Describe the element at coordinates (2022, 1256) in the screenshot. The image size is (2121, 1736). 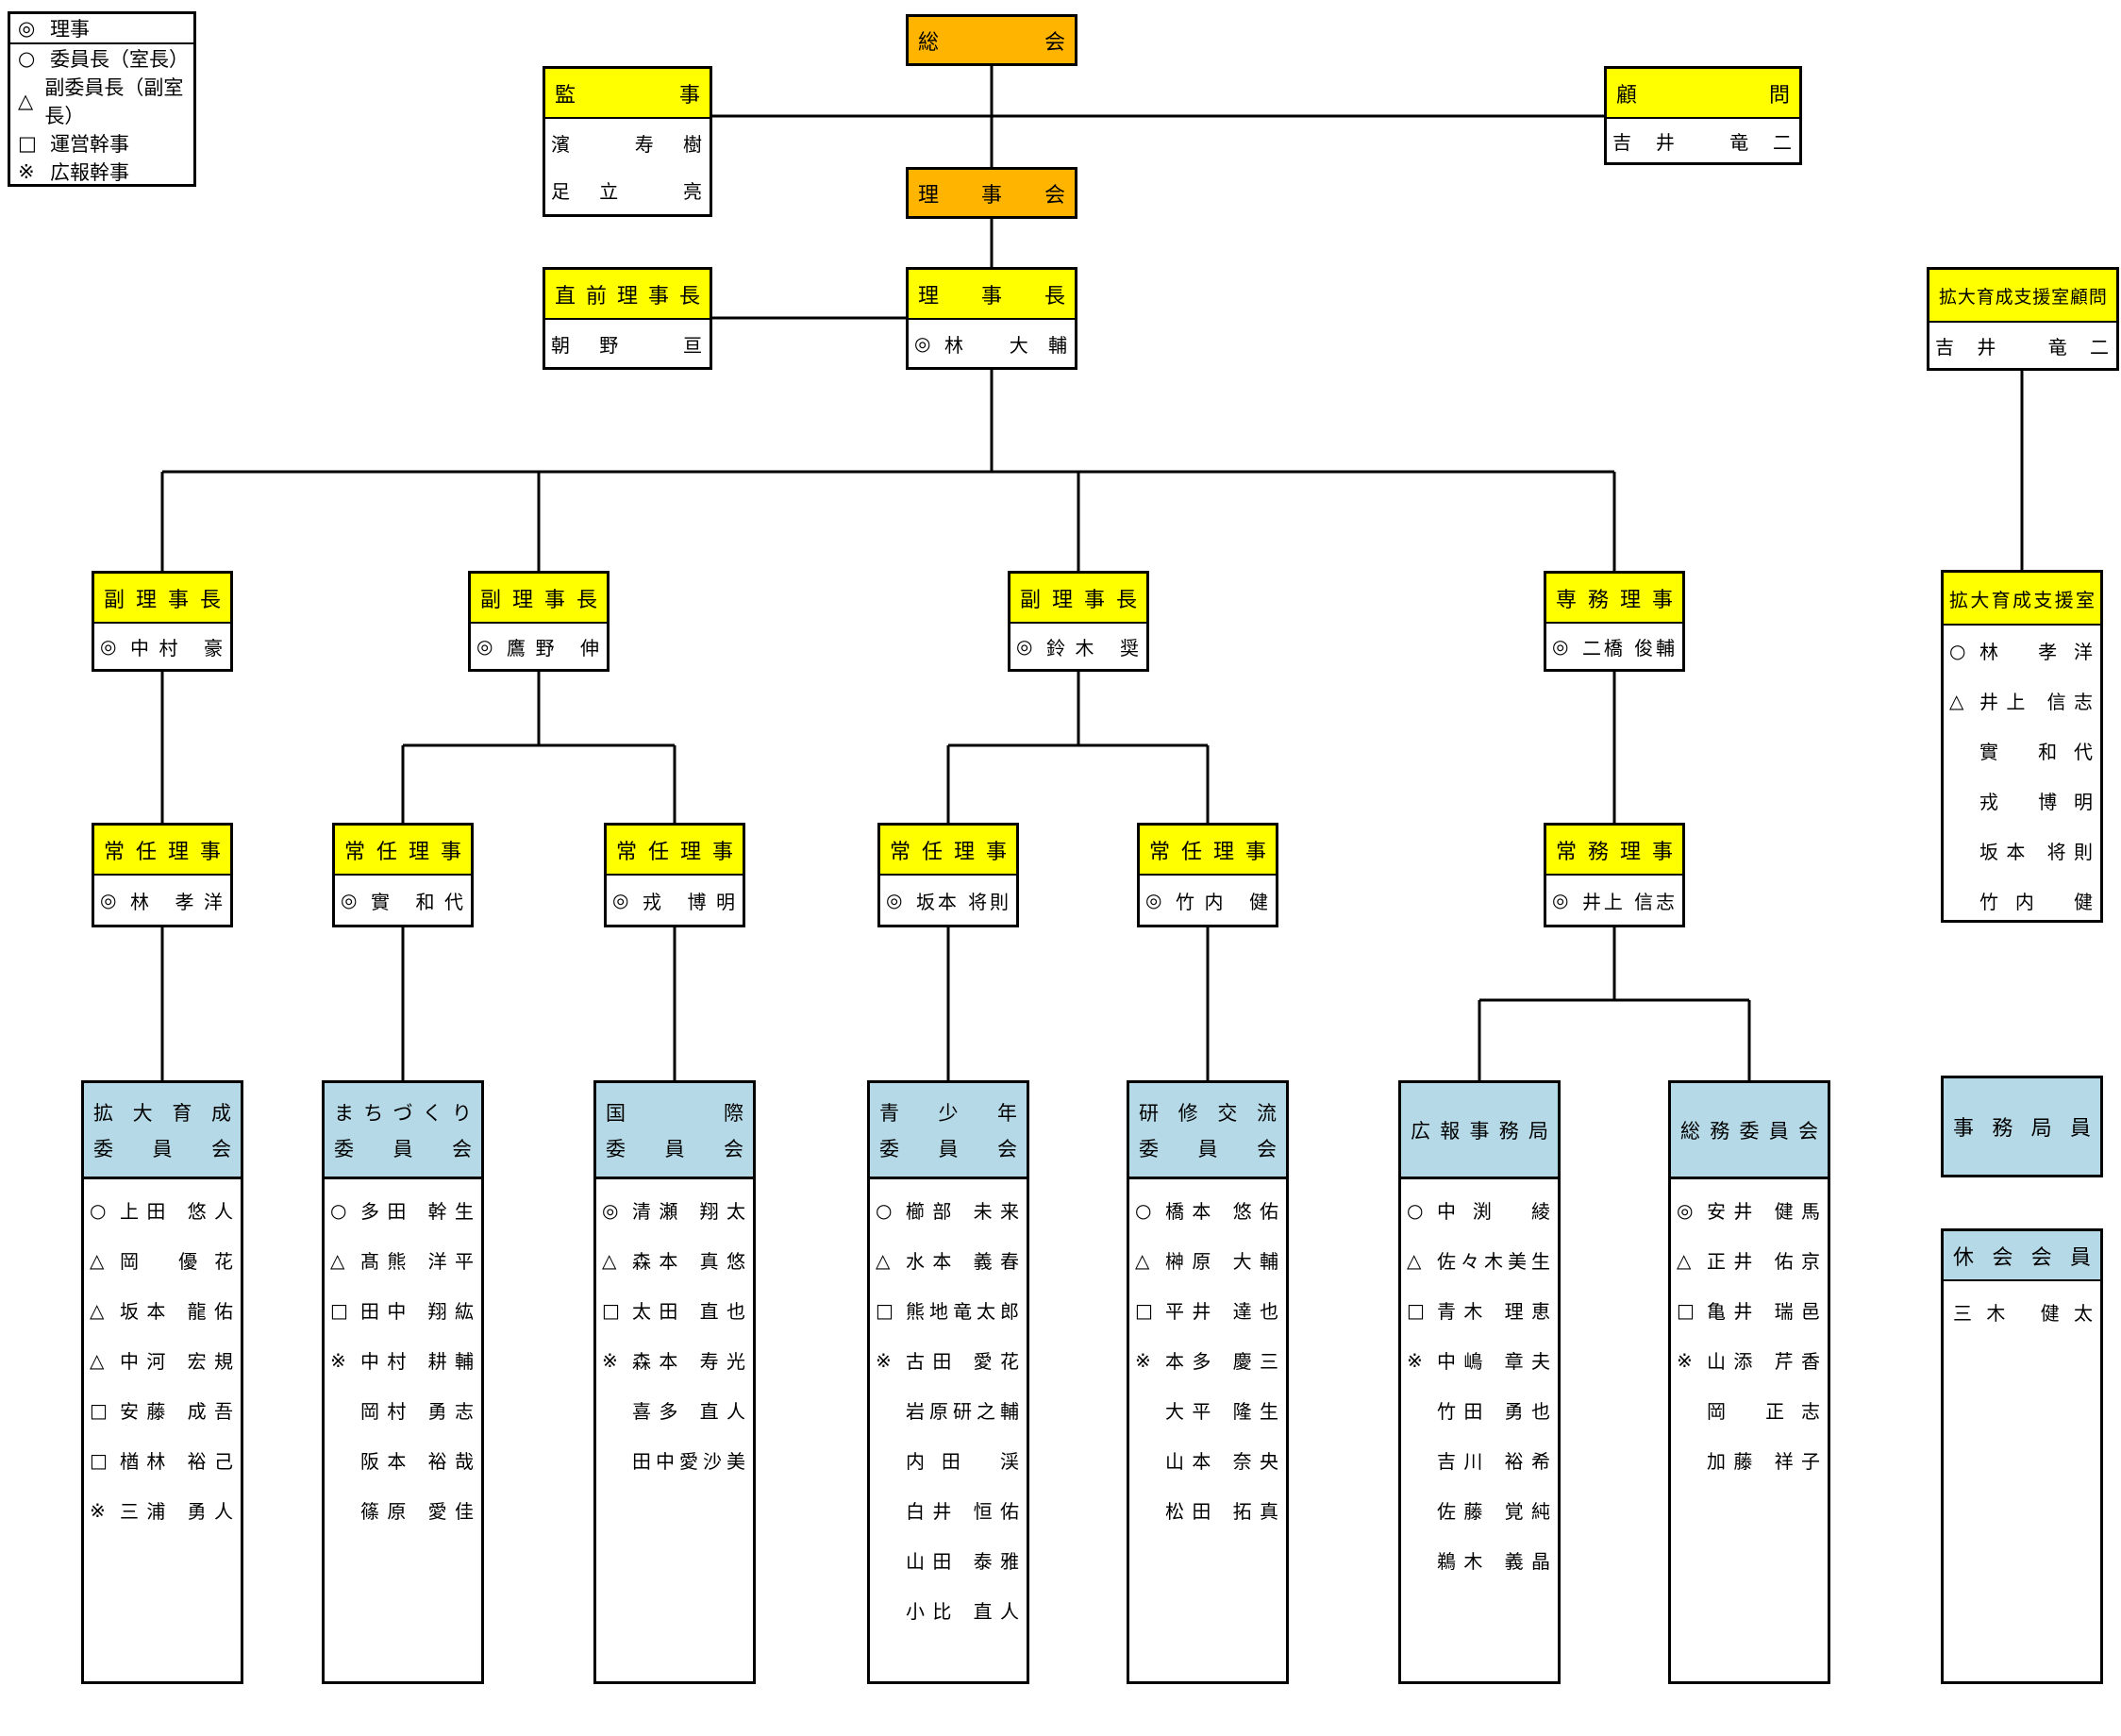
I see `inactive-members-title: 休会会員` at that location.